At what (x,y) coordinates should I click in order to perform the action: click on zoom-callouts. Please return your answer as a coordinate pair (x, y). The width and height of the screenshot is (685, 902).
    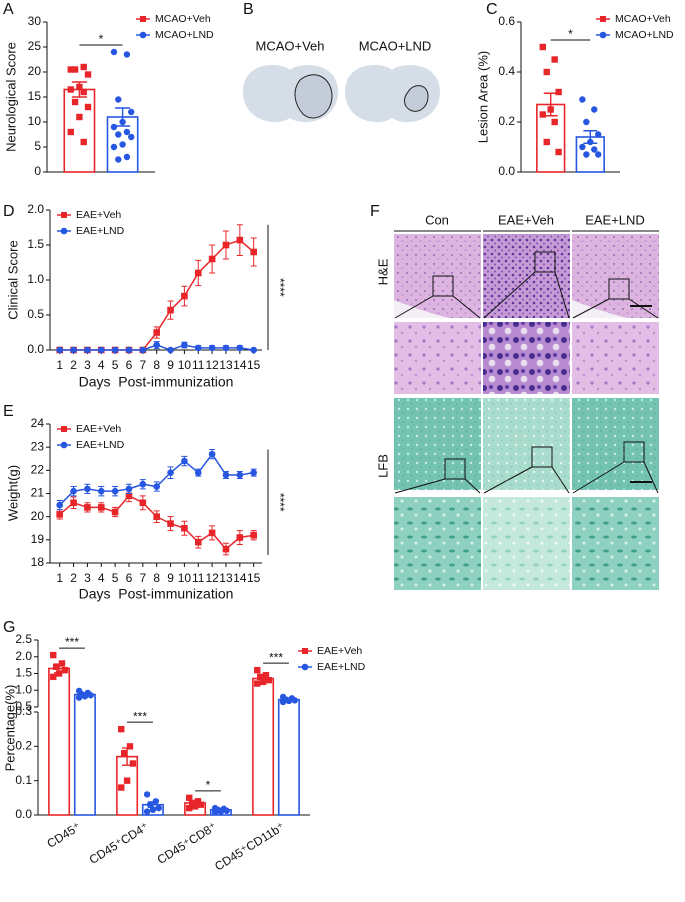
    Looking at the image, I should click on (526, 372).